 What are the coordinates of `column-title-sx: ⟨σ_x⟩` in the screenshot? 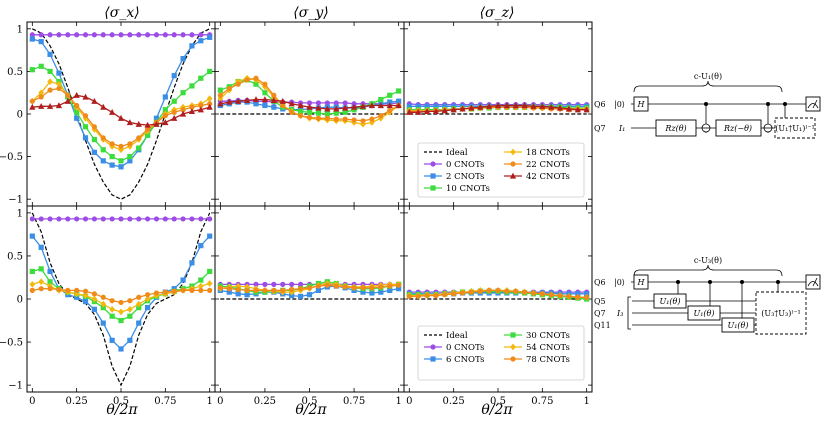 It's located at (121, 13).